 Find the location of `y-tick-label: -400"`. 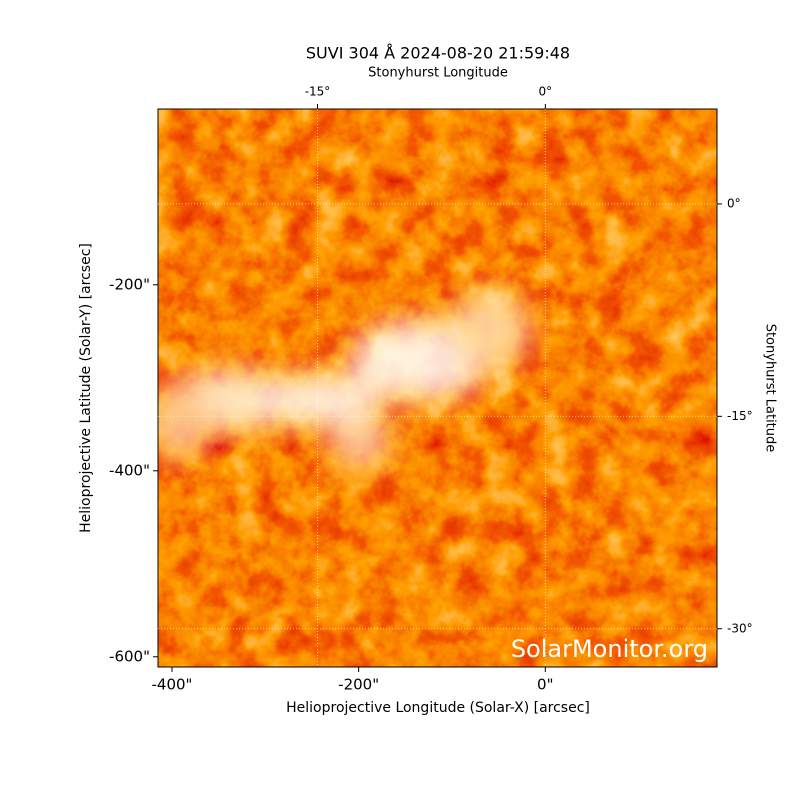

y-tick-label: -400" is located at coordinates (129, 470).